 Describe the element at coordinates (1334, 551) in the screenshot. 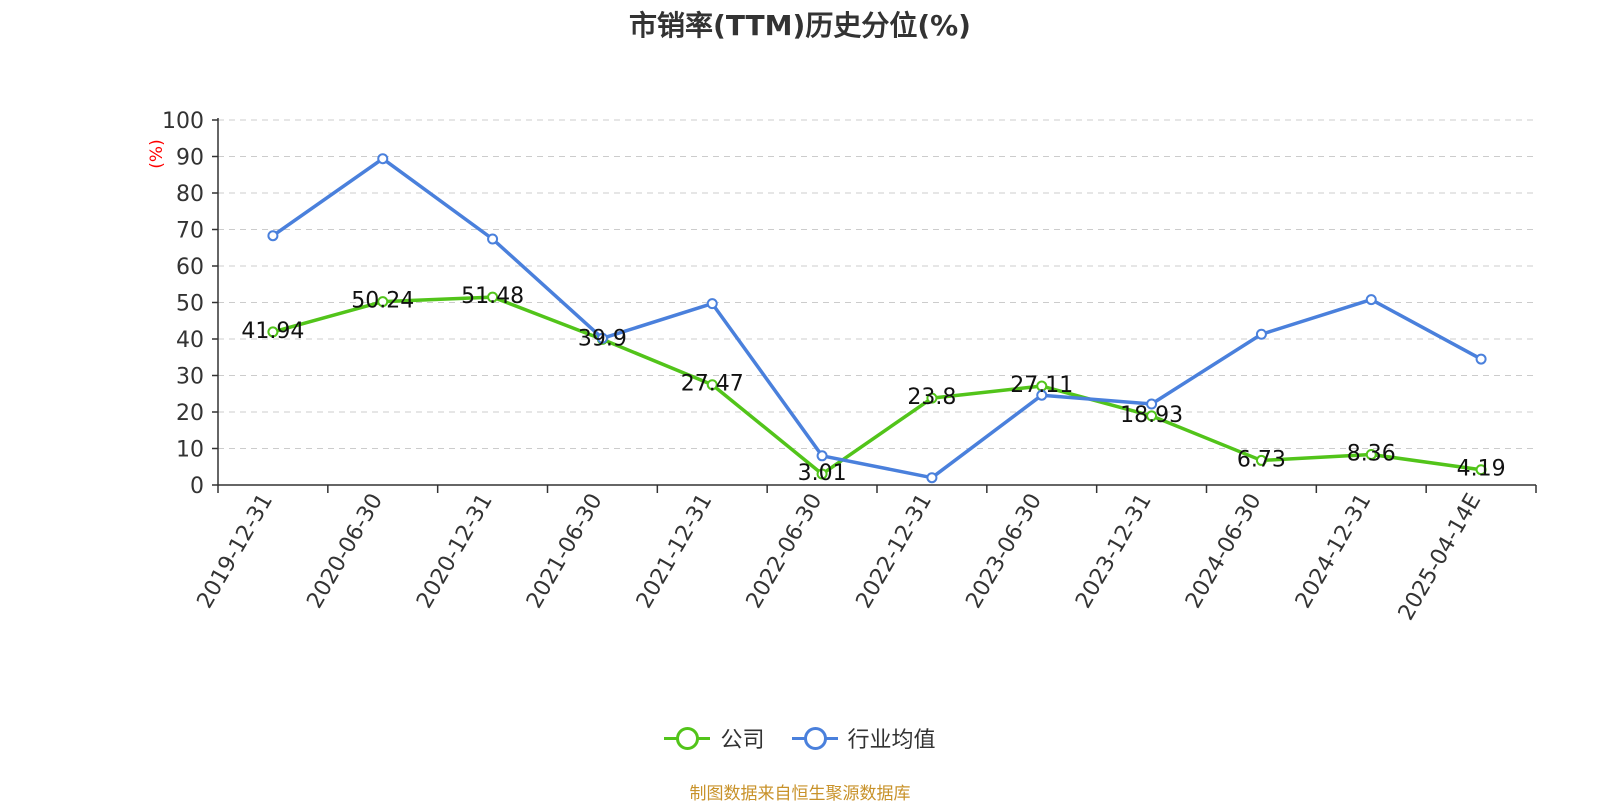

I see `x-tick-label: 2024-12-31` at that location.